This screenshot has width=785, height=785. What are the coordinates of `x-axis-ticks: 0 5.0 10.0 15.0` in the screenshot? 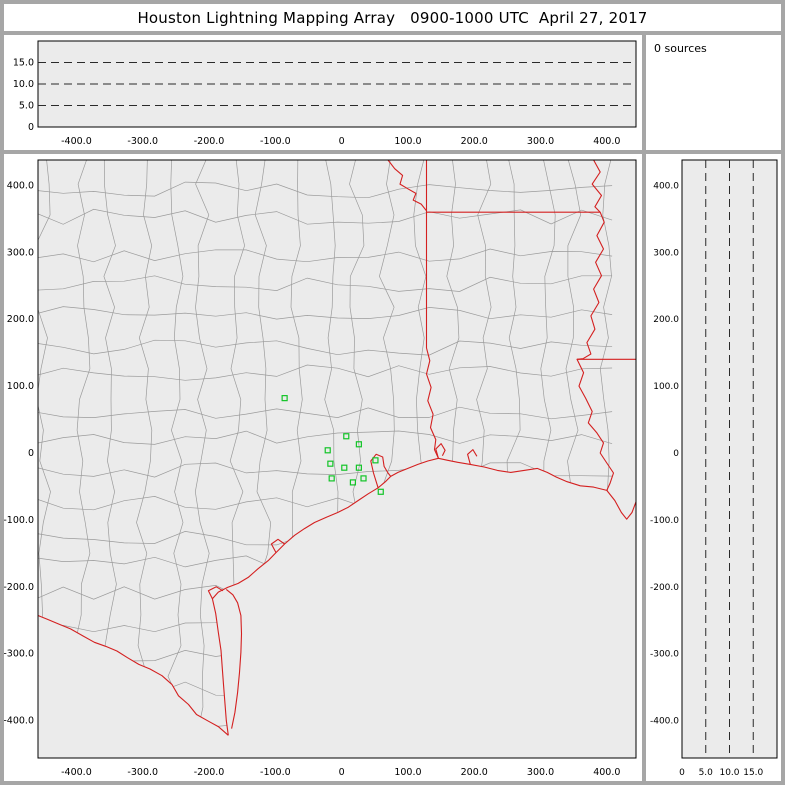 It's located at (721, 773).